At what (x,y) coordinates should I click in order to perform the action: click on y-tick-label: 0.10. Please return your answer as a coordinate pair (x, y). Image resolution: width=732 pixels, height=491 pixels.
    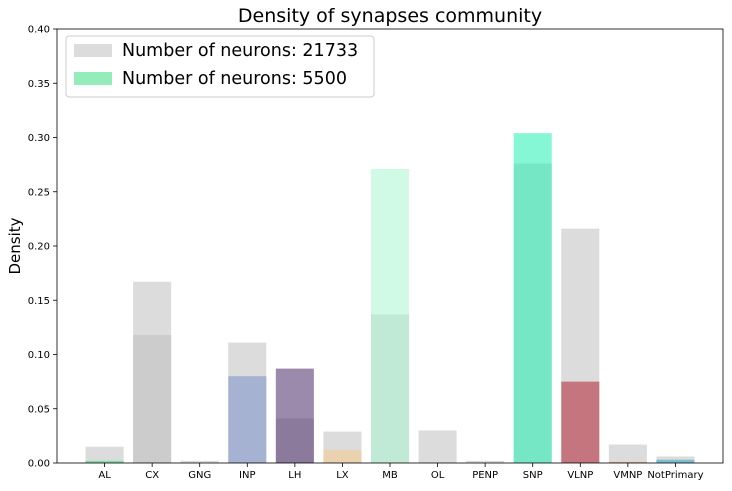
    Looking at the image, I should click on (39, 355).